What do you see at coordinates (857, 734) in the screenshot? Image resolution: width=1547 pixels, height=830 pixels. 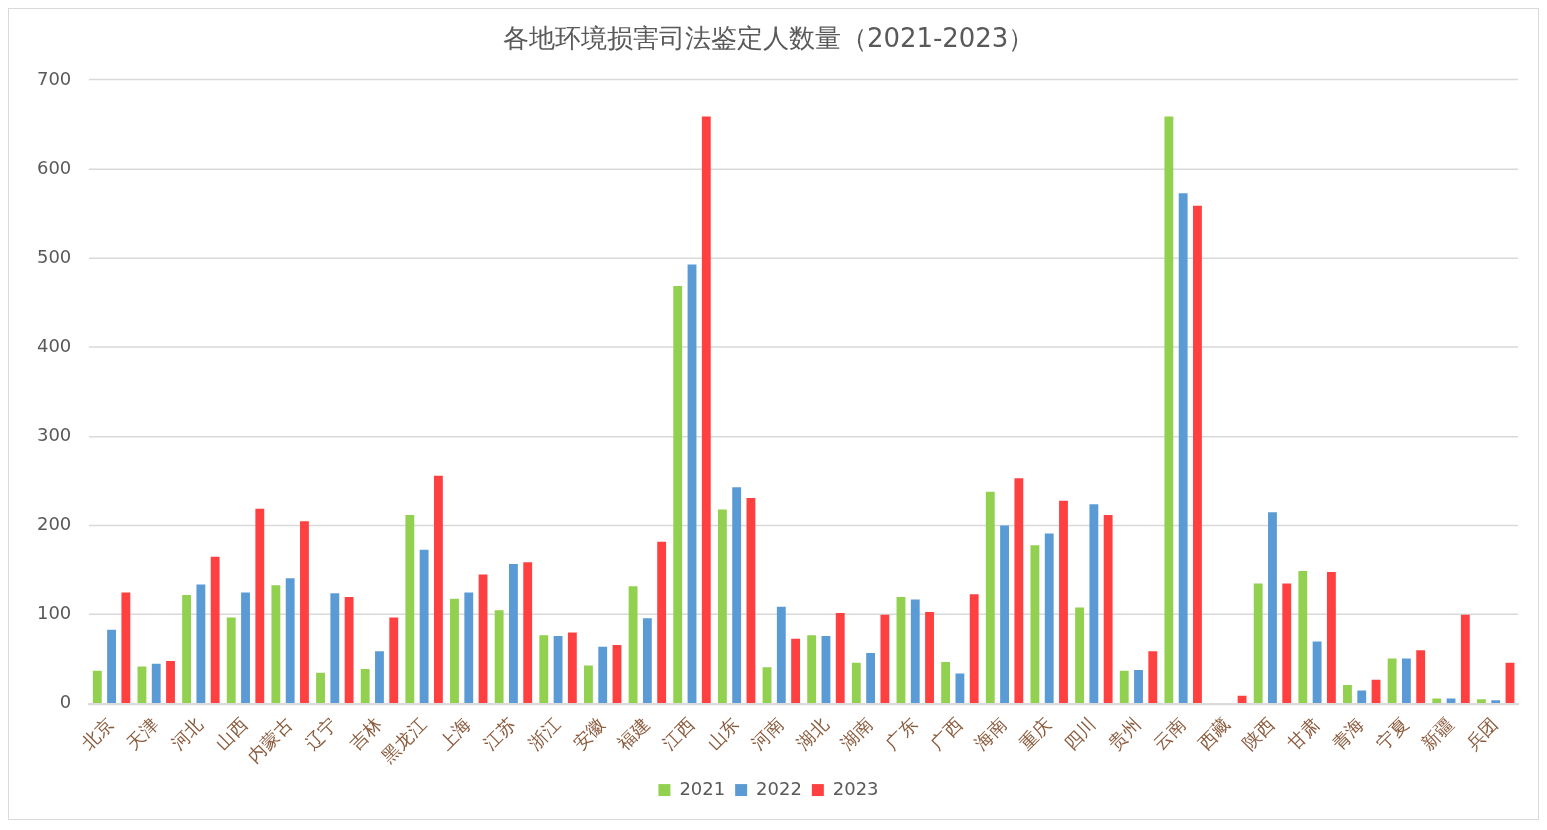 I see `x-tick-label: 湖南` at bounding box center [857, 734].